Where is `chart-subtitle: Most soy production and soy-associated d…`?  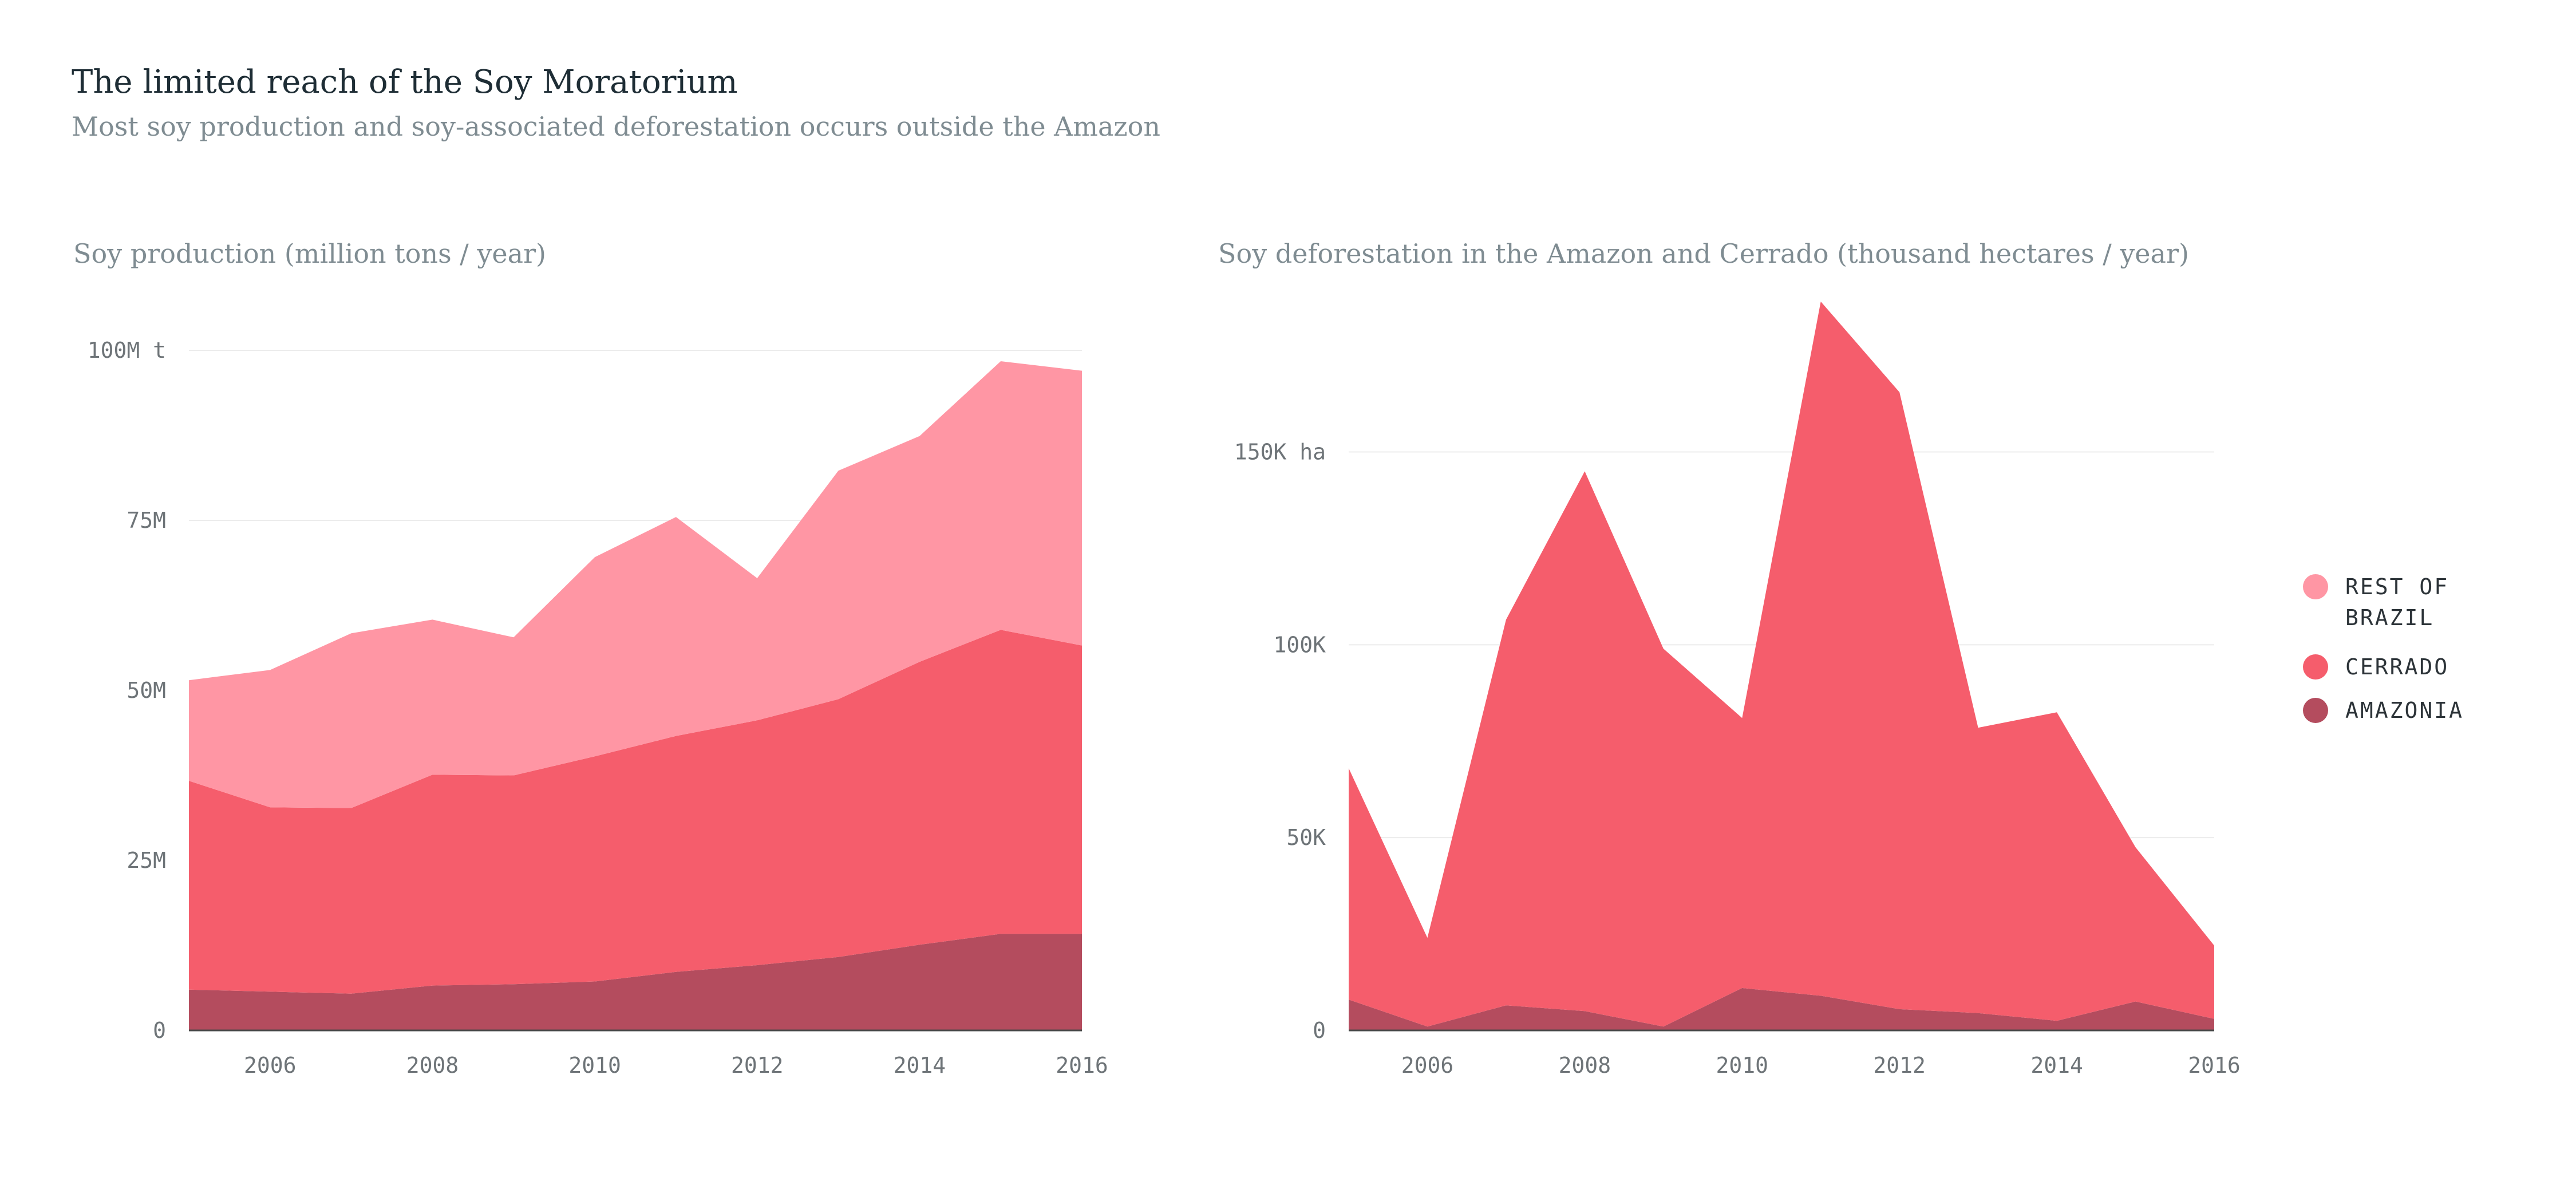
chart-subtitle: Most soy production and soy-associated d… is located at coordinates (616, 126).